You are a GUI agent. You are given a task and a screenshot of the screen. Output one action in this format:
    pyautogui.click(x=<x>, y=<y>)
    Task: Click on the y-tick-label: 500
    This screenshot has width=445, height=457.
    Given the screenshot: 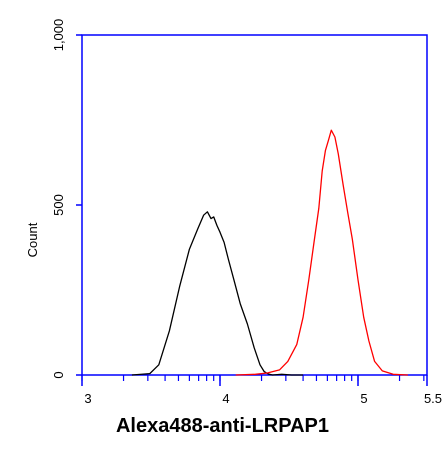 What is the action you would take?
    pyautogui.click(x=58, y=205)
    